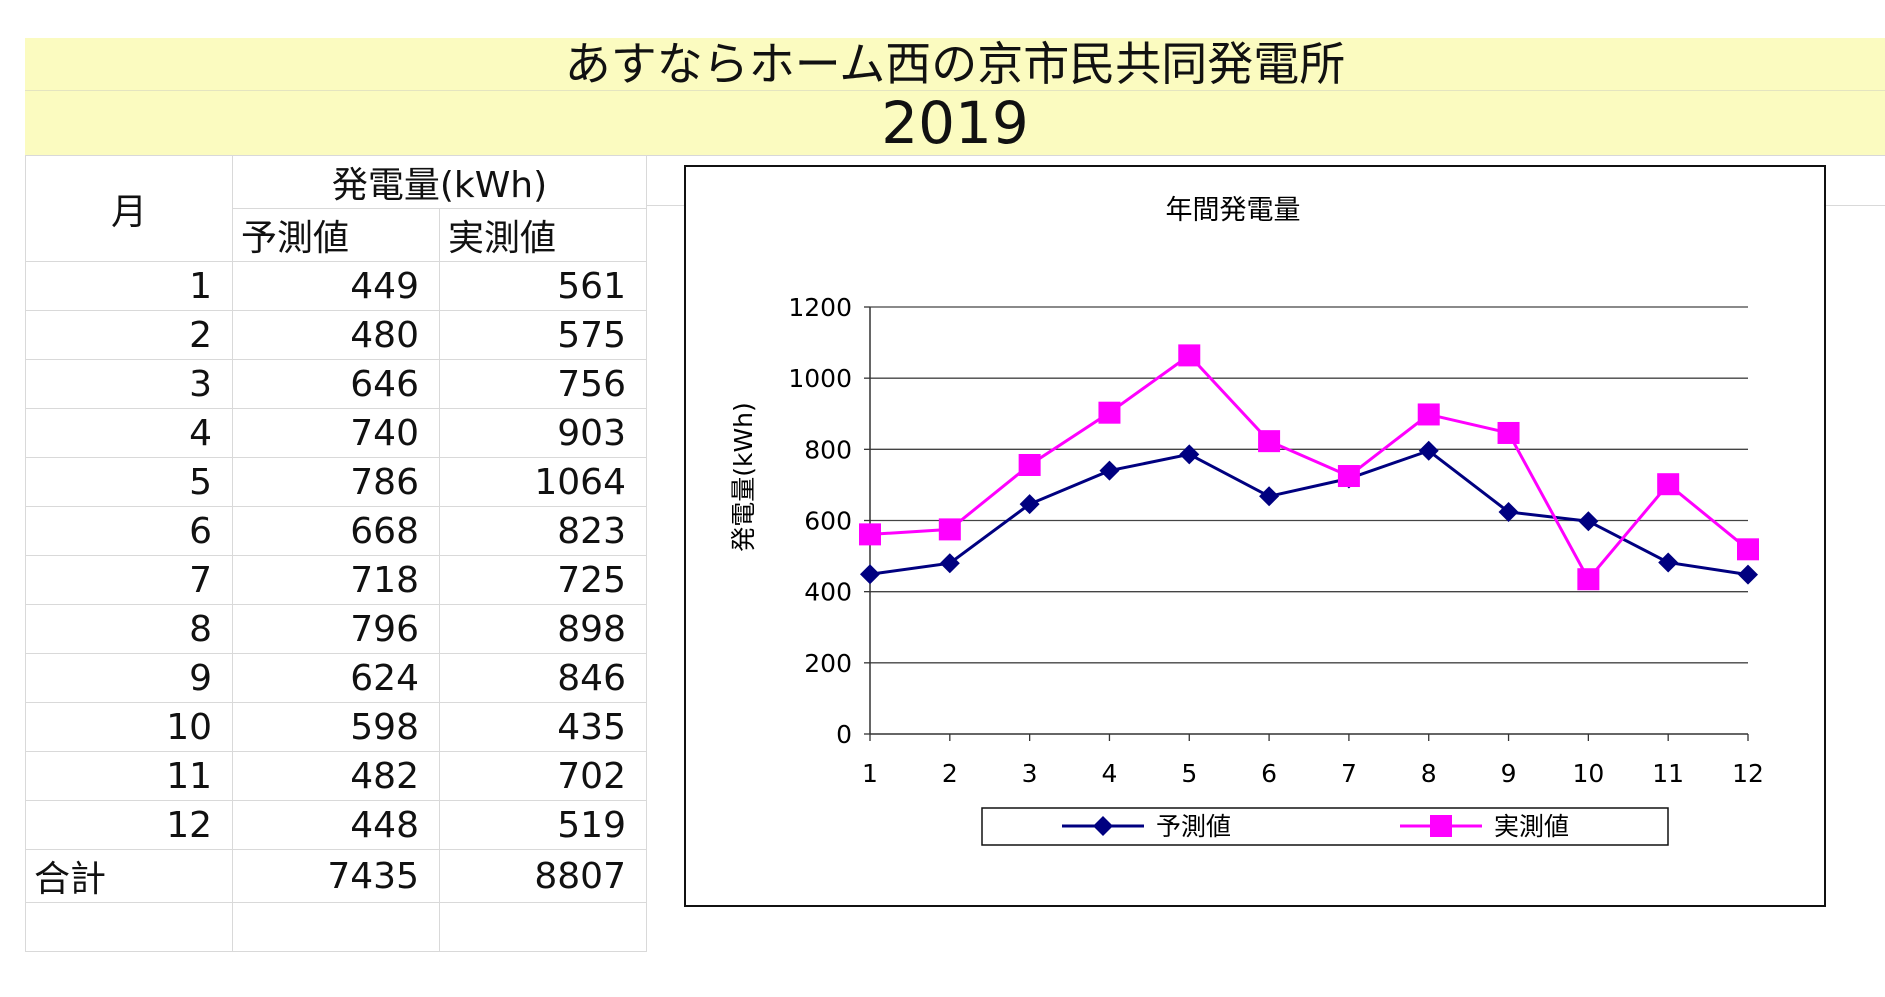 The width and height of the screenshot is (1885, 997). I want to click on x-tick-label: 9, so click(1509, 773).